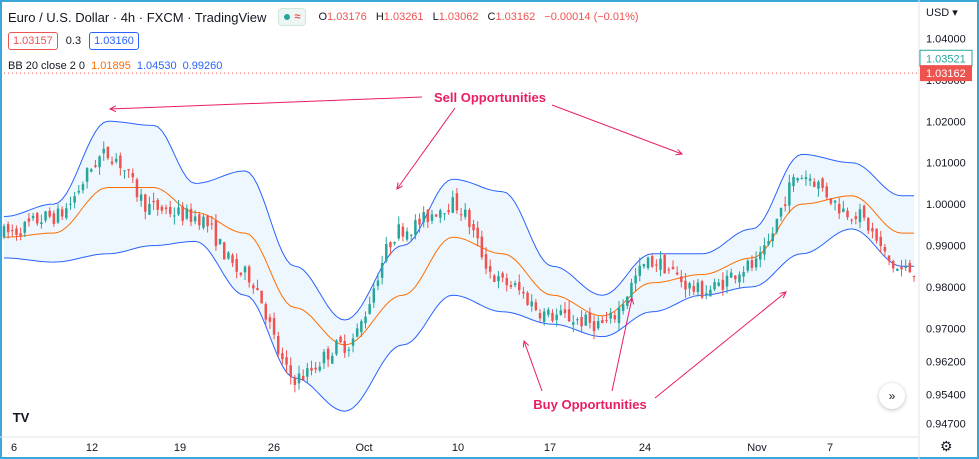 This screenshot has height=459, width=979. What do you see at coordinates (287, 17) in the screenshot?
I see `market-open-icon` at bounding box center [287, 17].